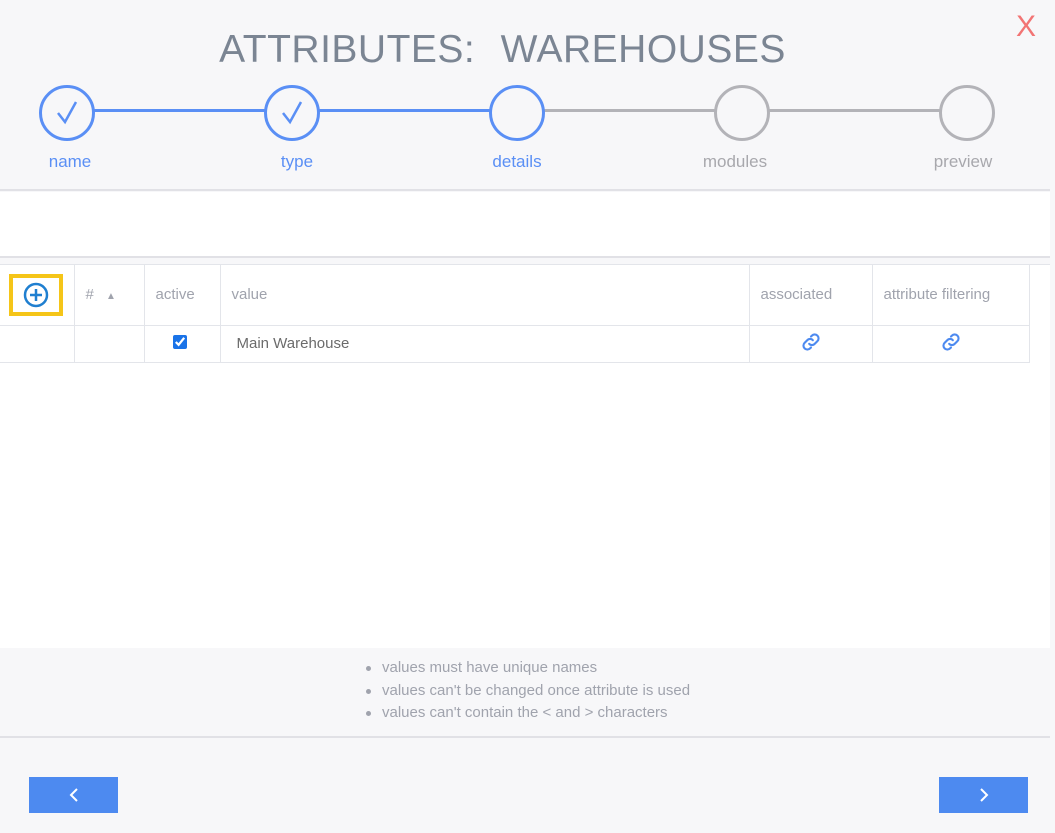 The width and height of the screenshot is (1055, 833). I want to click on step-label-details: details, so click(517, 161).